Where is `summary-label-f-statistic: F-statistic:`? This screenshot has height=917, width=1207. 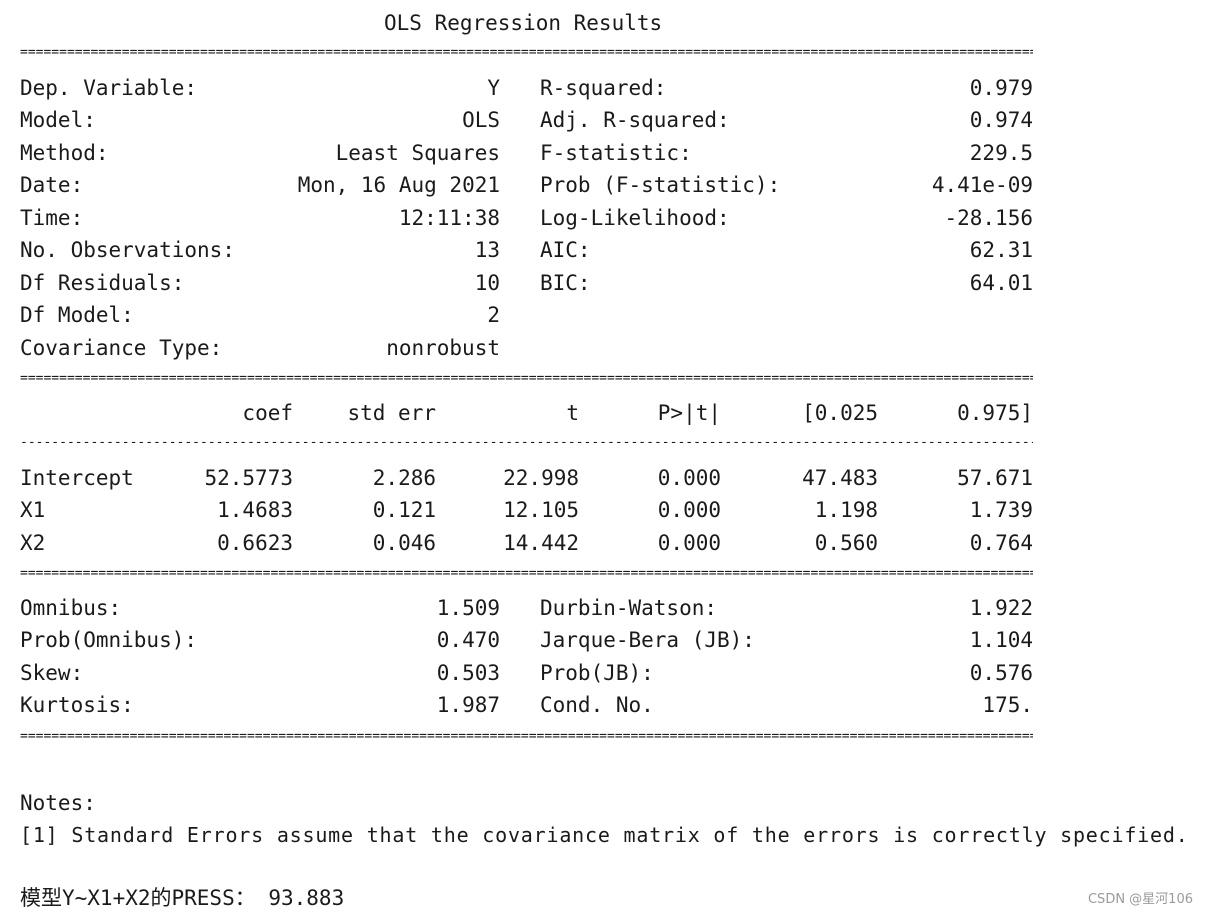 summary-label-f-statistic: F-statistic: is located at coordinates (616, 153).